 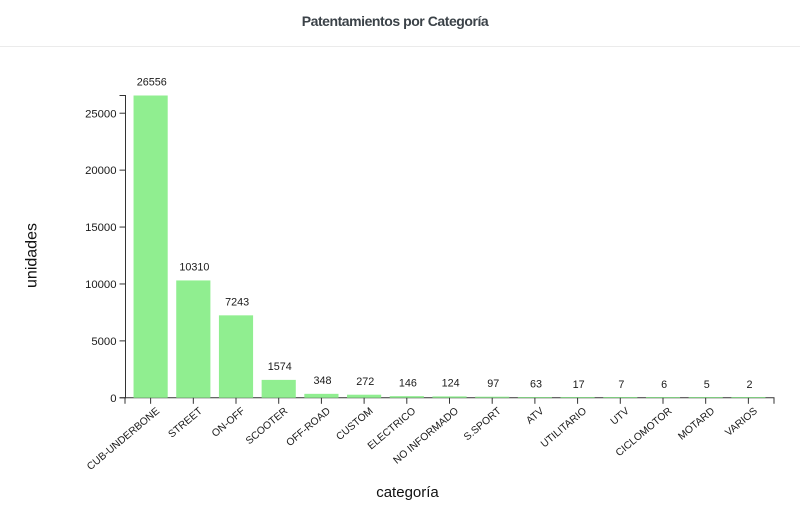 What do you see at coordinates (407, 492) in the screenshot?
I see `svg-text: categoría` at bounding box center [407, 492].